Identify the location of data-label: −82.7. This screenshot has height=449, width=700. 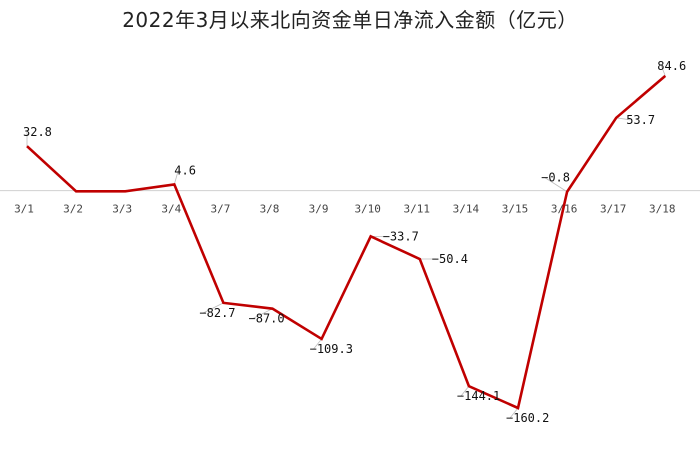
(217, 313).